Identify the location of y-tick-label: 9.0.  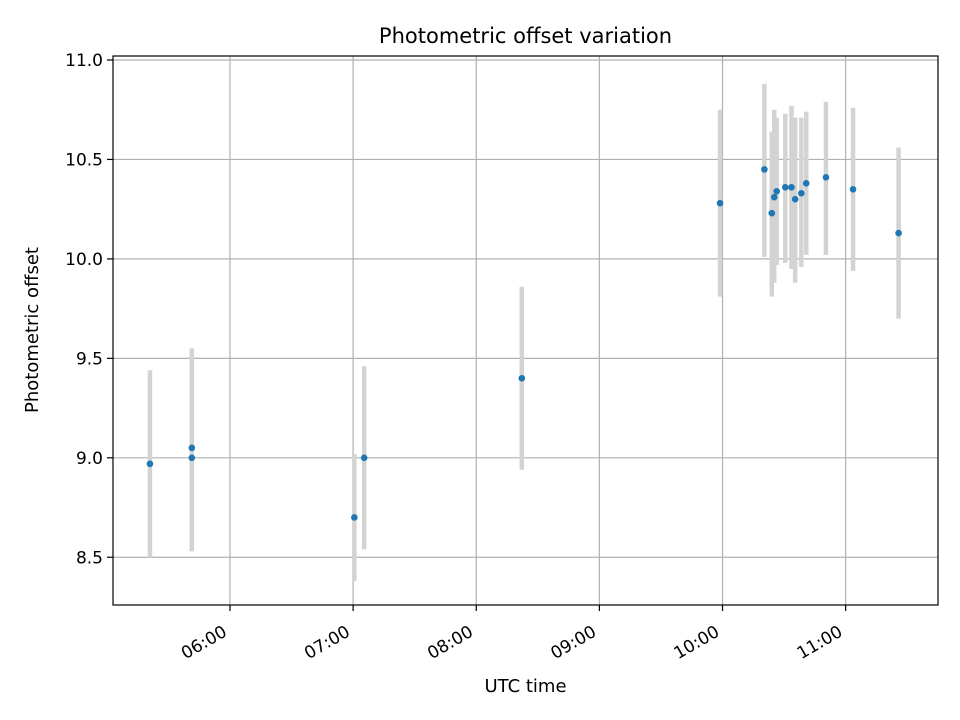
(89, 459).